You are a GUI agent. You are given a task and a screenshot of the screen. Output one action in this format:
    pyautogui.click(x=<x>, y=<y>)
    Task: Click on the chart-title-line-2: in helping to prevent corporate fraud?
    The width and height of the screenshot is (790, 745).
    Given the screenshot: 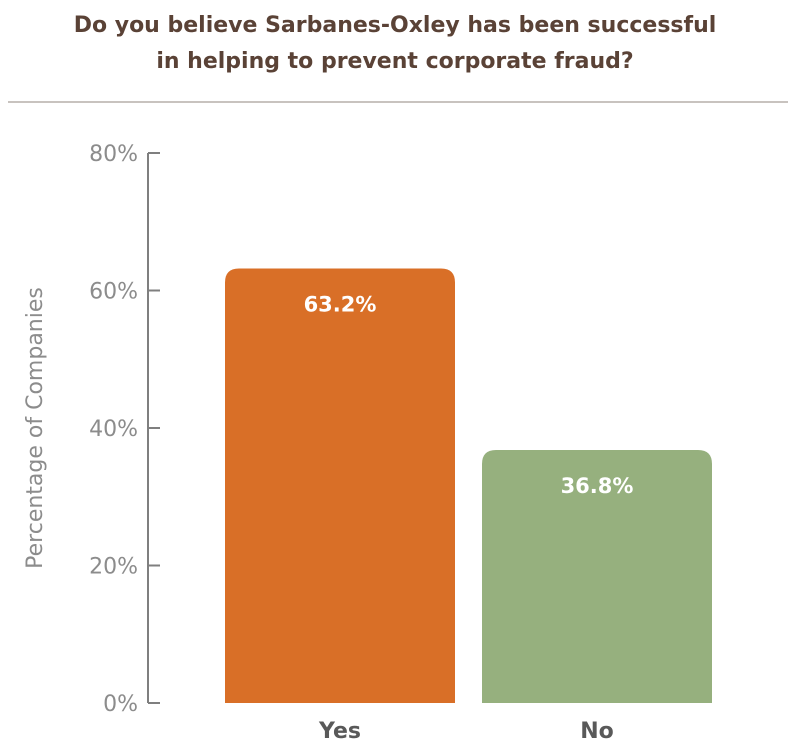 What is the action you would take?
    pyautogui.click(x=395, y=61)
    